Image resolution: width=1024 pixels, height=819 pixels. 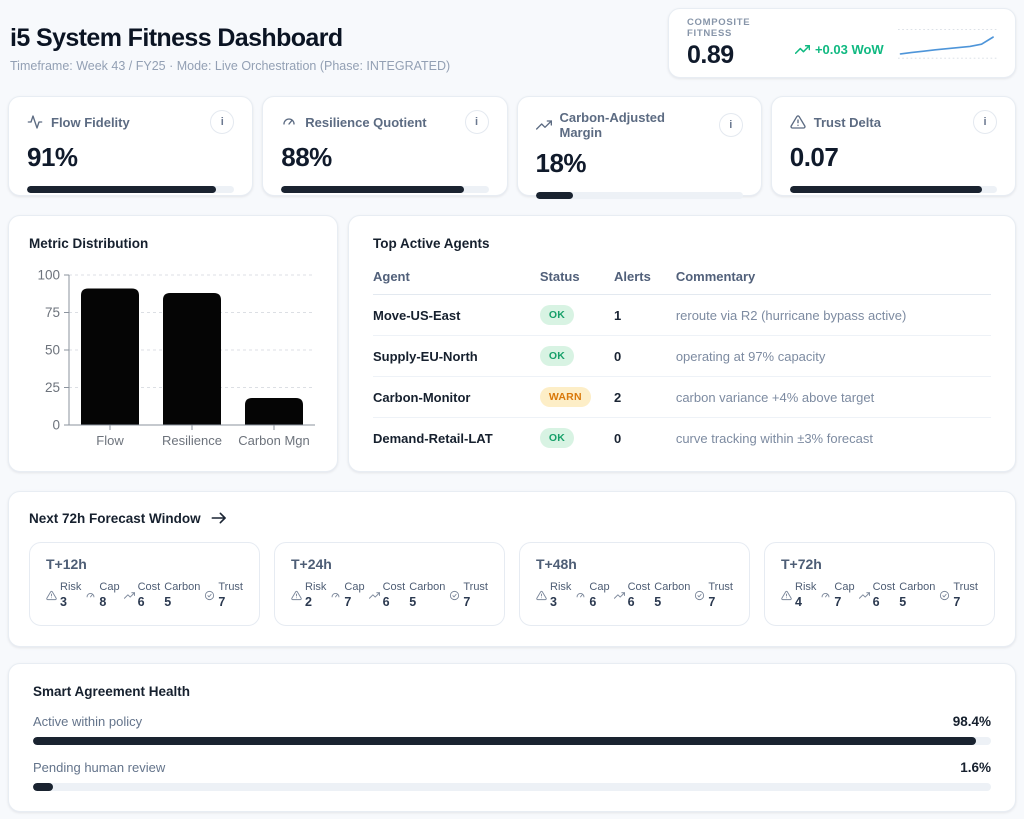 What do you see at coordinates (557, 438) in the screenshot?
I see `status-badge: OK` at bounding box center [557, 438].